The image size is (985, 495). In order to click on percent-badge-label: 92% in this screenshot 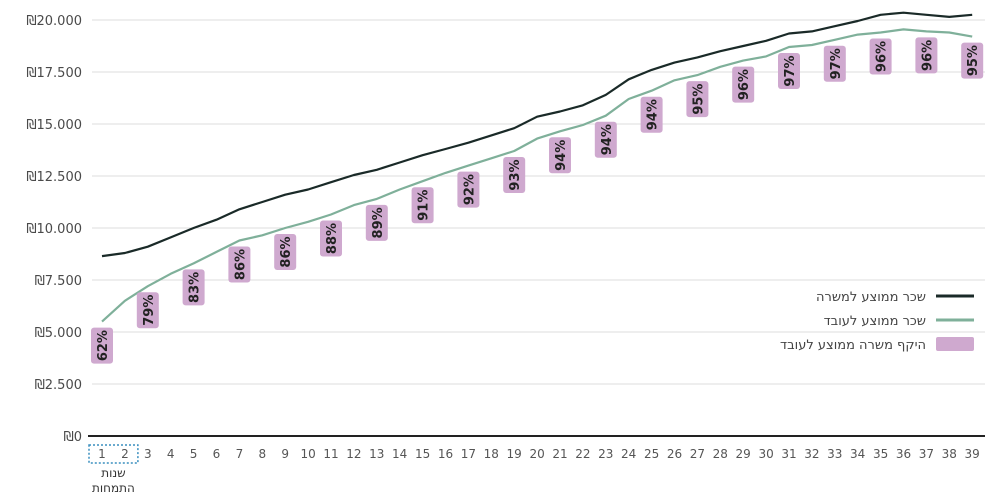, I will do `click(469, 189)`.